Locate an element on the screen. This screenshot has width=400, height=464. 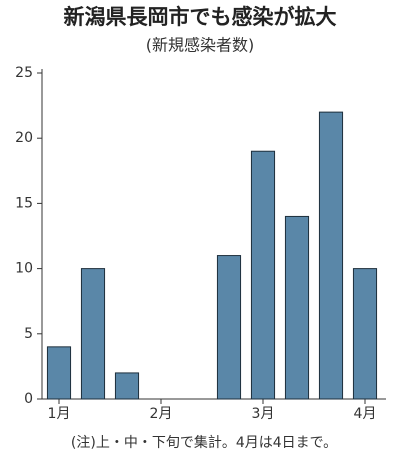
y-tick-label: 10 is located at coordinates (24, 269).